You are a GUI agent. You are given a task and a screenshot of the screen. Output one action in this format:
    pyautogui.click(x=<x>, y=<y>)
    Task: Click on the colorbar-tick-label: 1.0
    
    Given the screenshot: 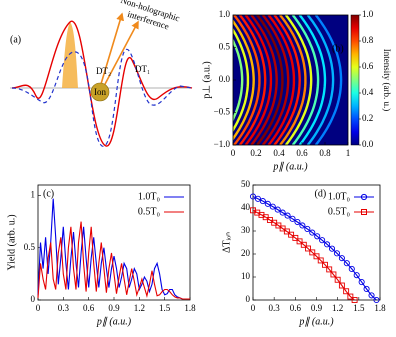 What is the action you would take?
    pyautogui.click(x=368, y=14)
    